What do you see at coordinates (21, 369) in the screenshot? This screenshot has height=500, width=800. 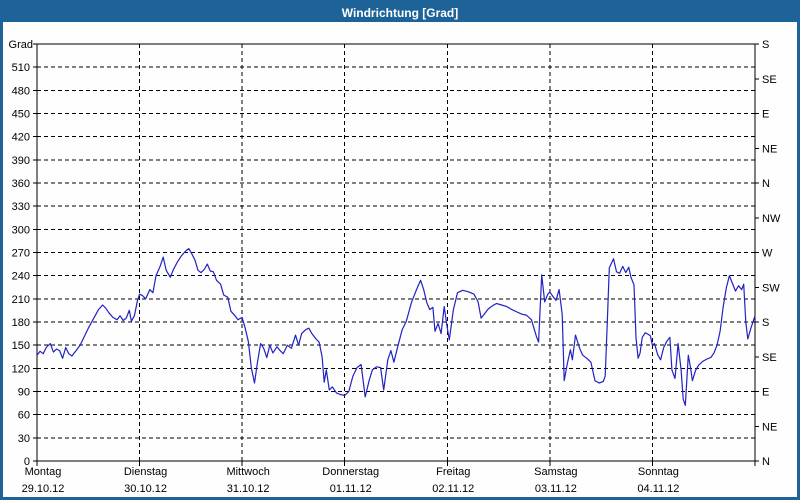 I see `y-left-tick-label: 120` at bounding box center [21, 369].